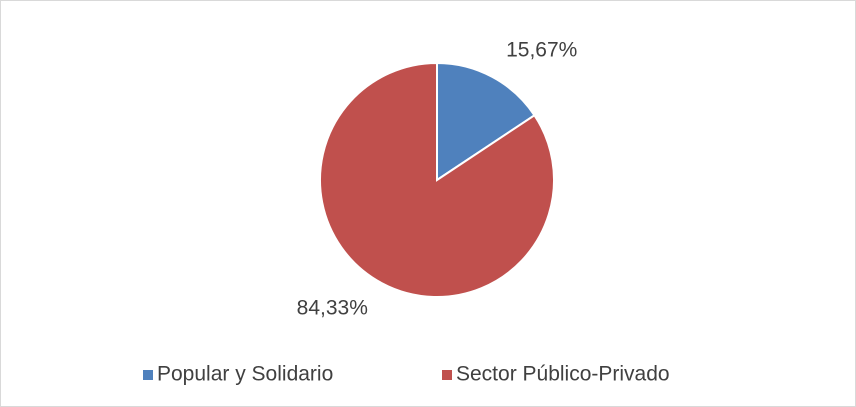 This screenshot has height=407, width=856. Describe the element at coordinates (332, 307) in the screenshot. I see `data-label: 84,33%` at that location.